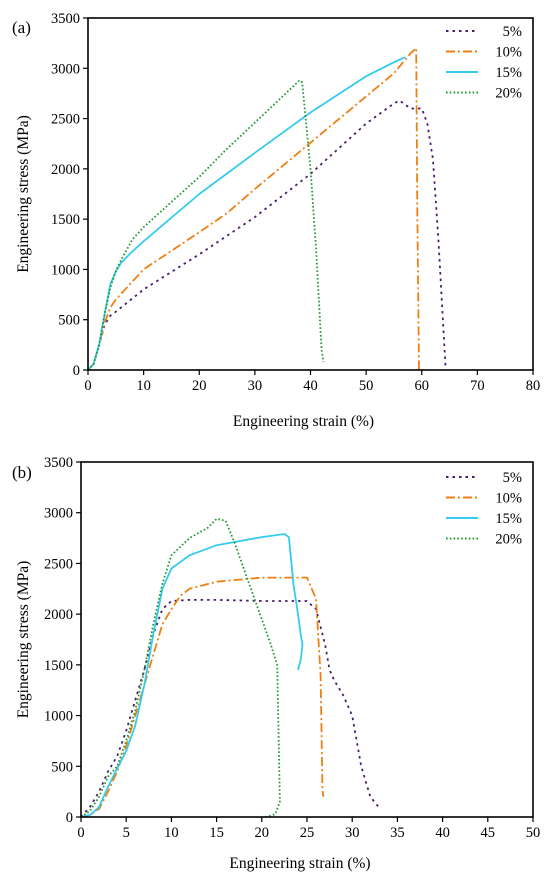 The height and width of the screenshot is (880, 550). I want to click on series-line-10pct, so click(202, 697).